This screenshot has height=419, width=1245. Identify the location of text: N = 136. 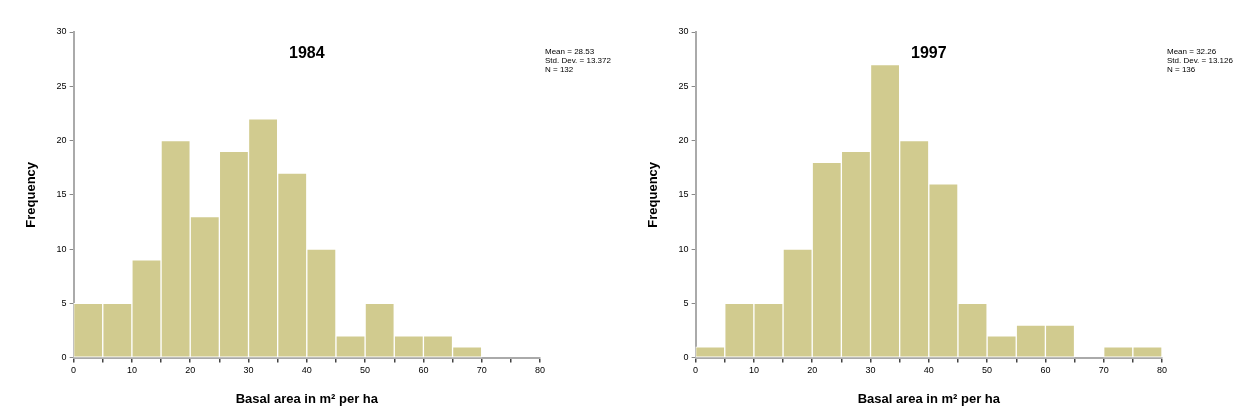
(1181, 70).